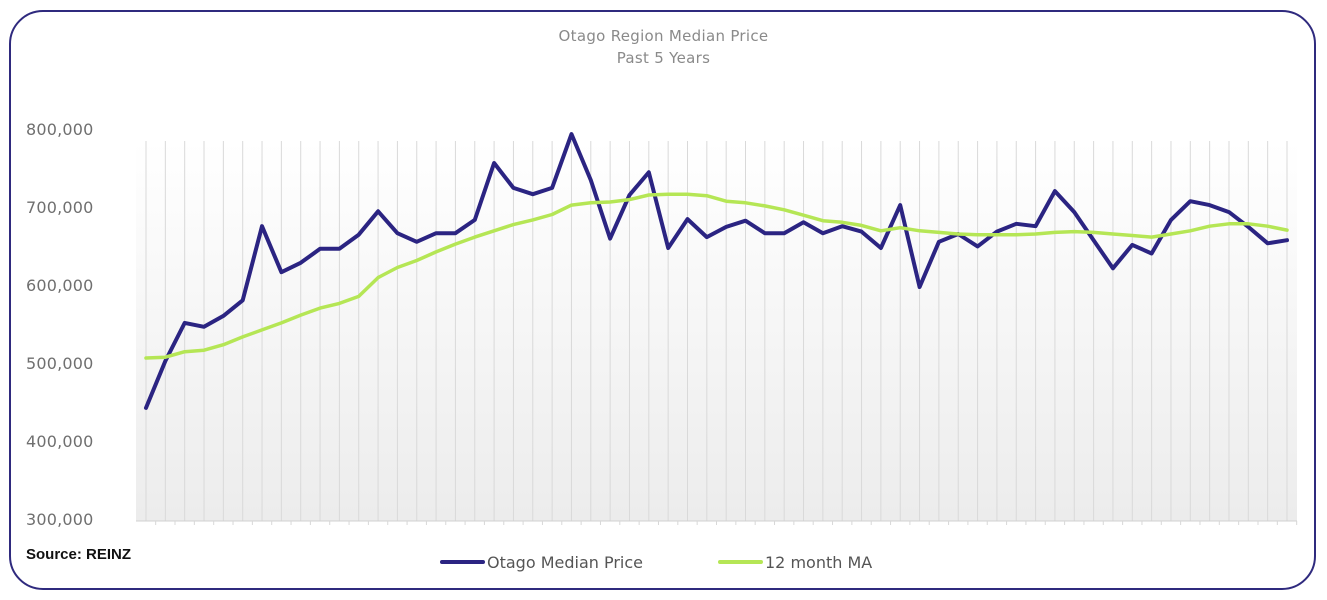 The width and height of the screenshot is (1327, 600). Describe the element at coordinates (79, 554) in the screenshot. I see `source-note: Source: REINZ` at that location.